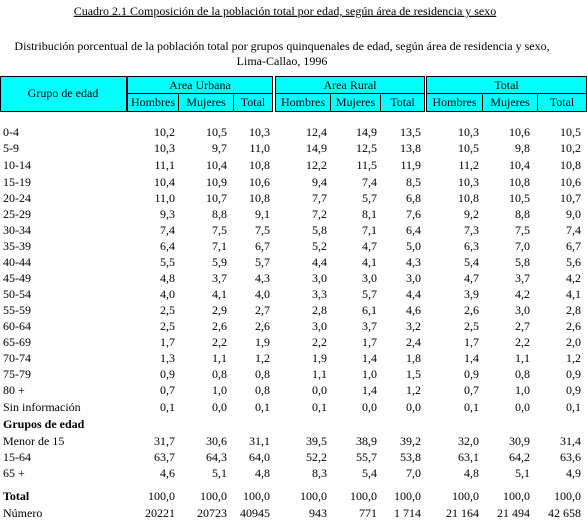 Image resolution: width=587 pixels, height=528 pixels. Describe the element at coordinates (17, 457) in the screenshot. I see `row-label: 15-64` at that location.